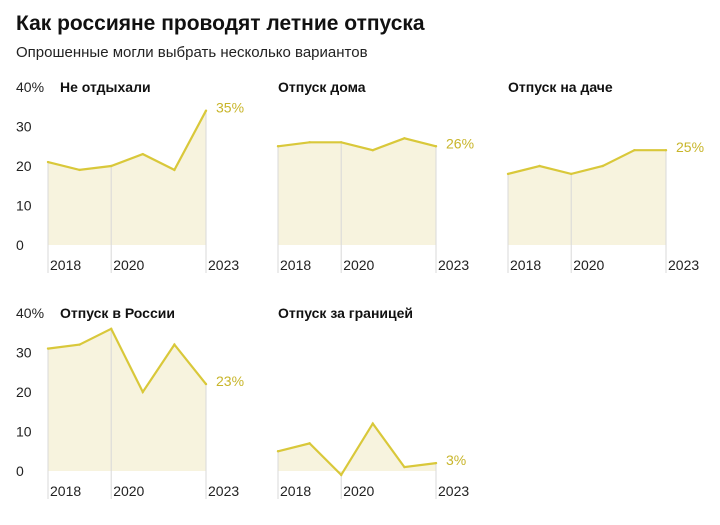 This screenshot has height=525, width=720. I want to click on panel-2-series-line, so click(357, 144).